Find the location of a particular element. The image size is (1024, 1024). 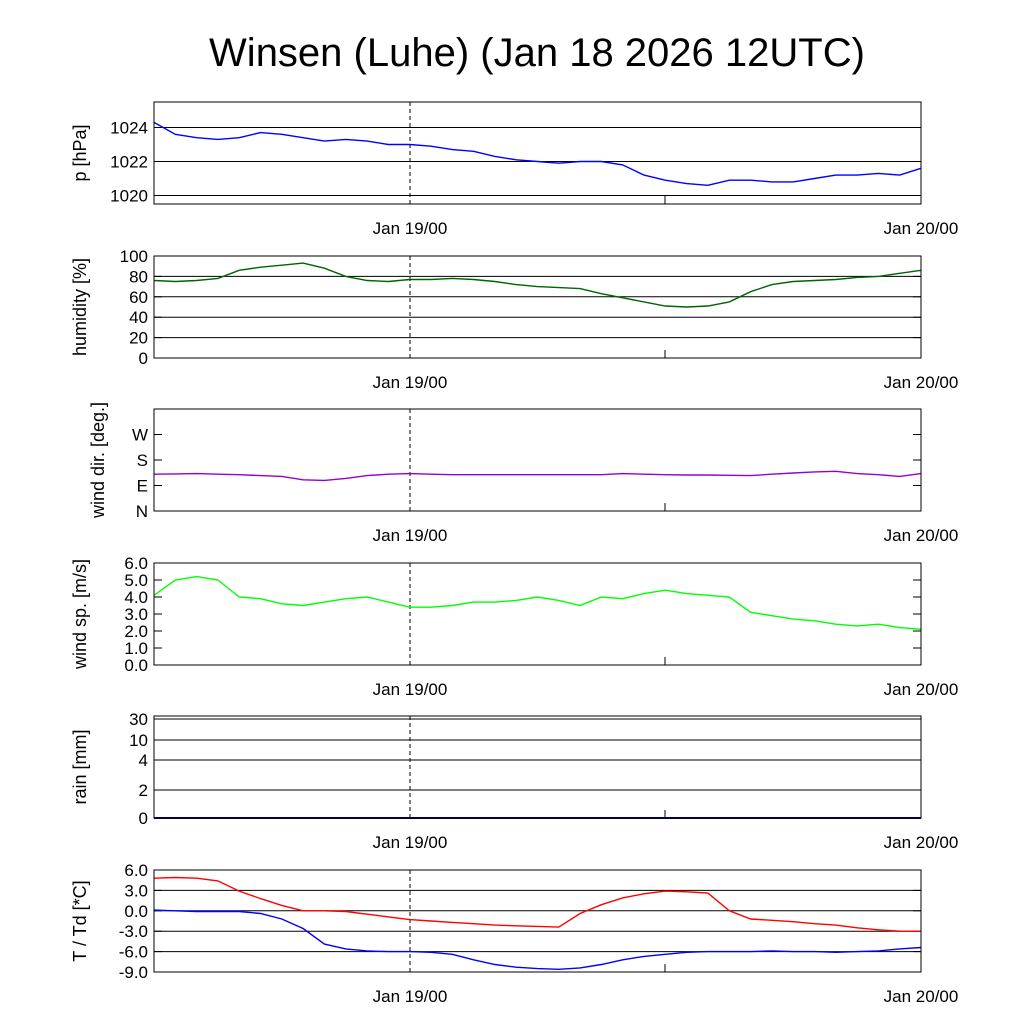

y-tick-label: 4.0 is located at coordinates (136, 597).